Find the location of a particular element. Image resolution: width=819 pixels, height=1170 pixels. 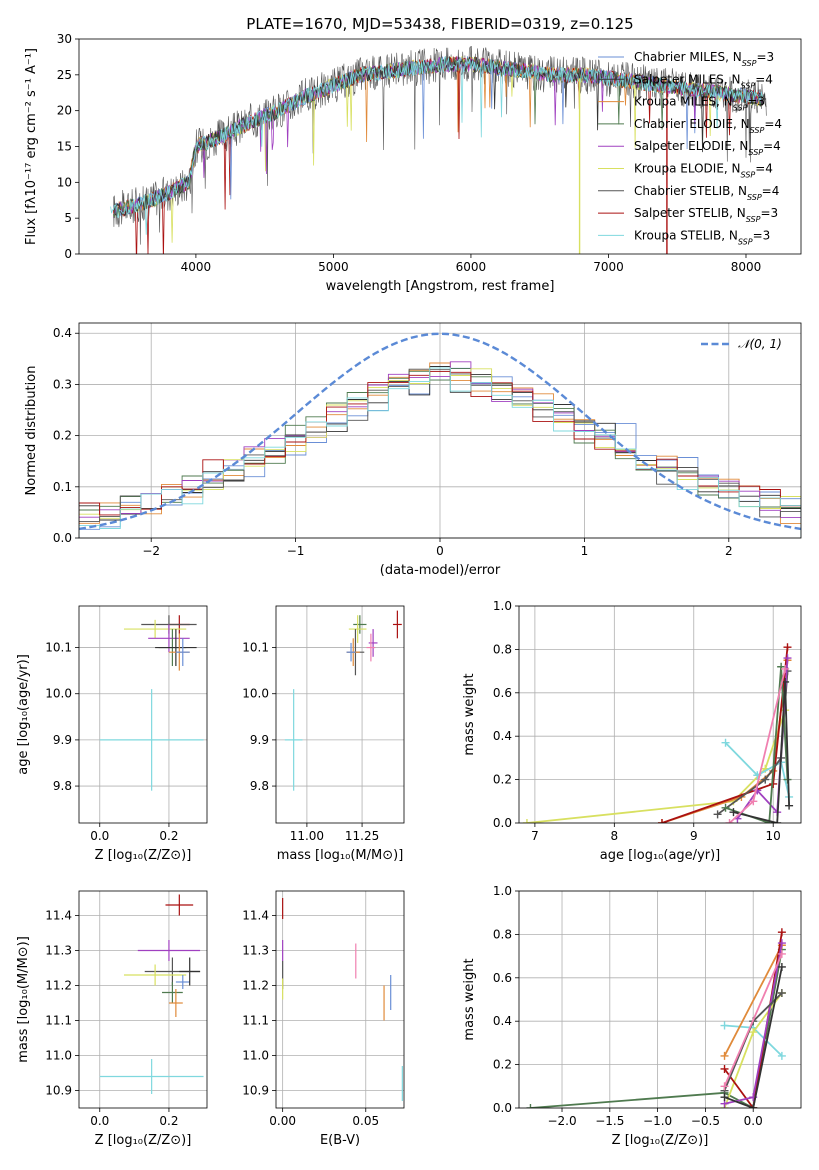

age_vs_z-point-salpeter_miles is located at coordinates (176, 648).